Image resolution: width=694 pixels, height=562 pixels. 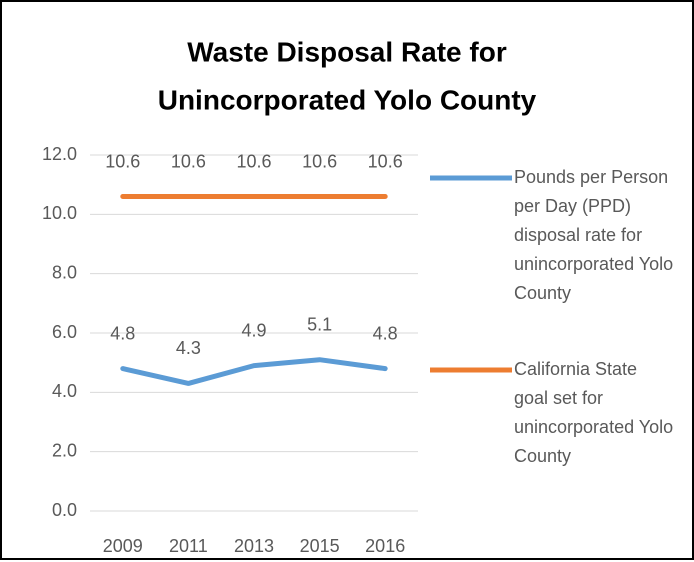 I want to click on y-tick-label: 8.0, so click(x=64, y=272).